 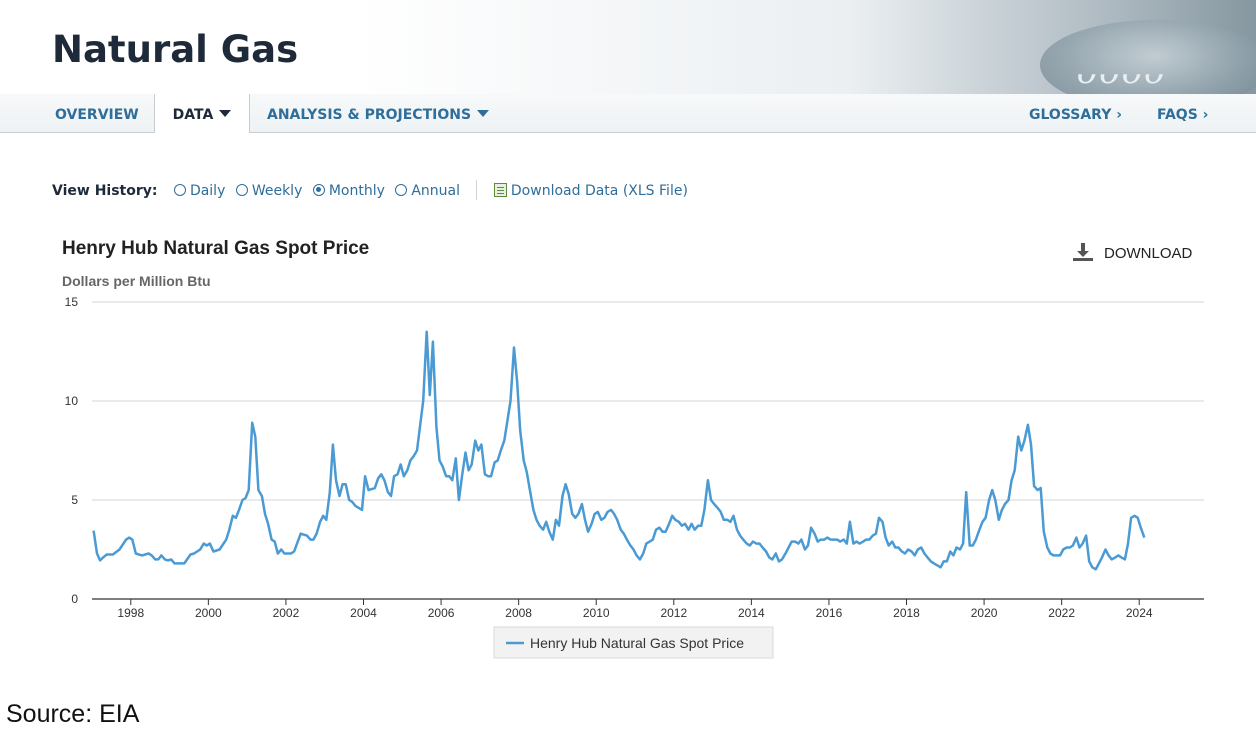 I want to click on chart-legend: Henry Hub Natural Gas Spot Price, so click(x=633, y=642).